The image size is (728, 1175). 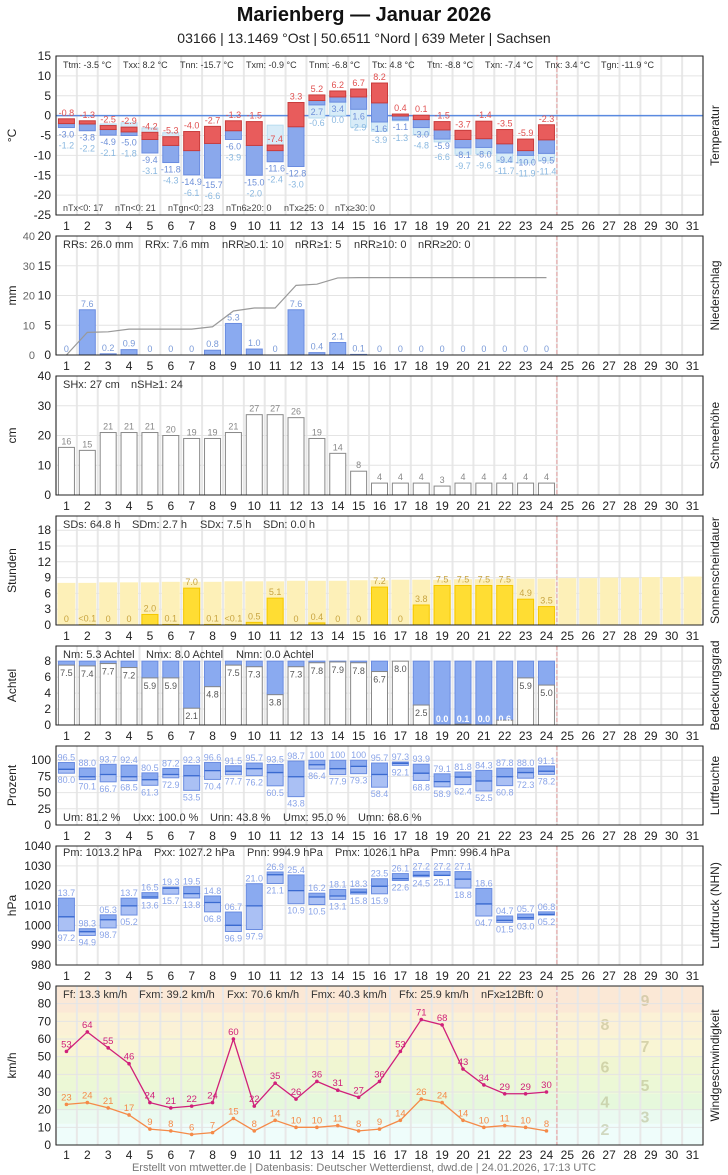 What do you see at coordinates (129, 676) in the screenshot?
I see `cloud-label: 7.2` at bounding box center [129, 676].